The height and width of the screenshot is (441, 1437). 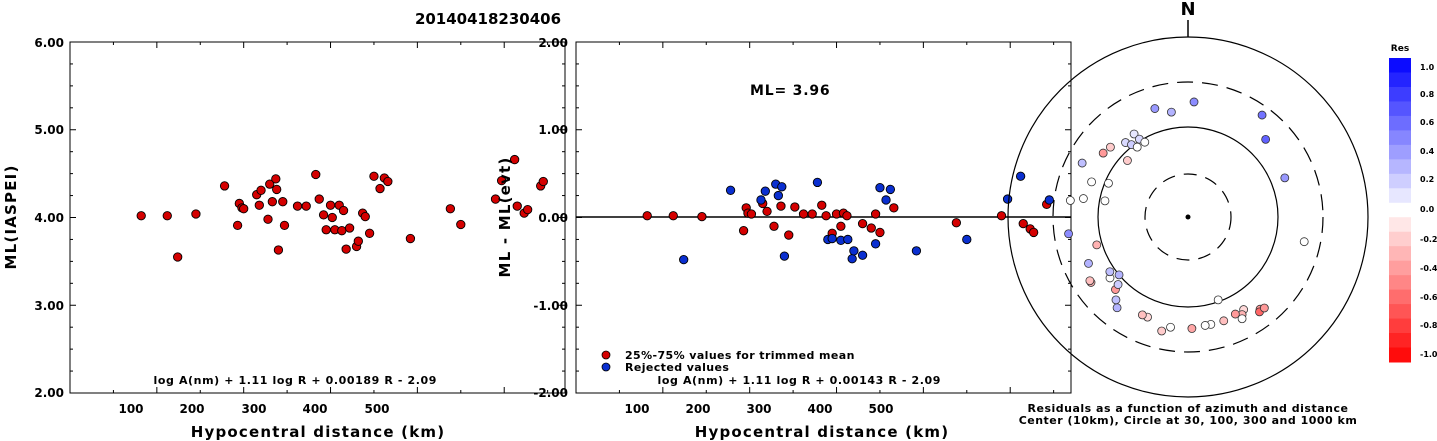 What do you see at coordinates (550, 393) in the screenshot?
I see `middle-ytick-0: -2.00` at bounding box center [550, 393].